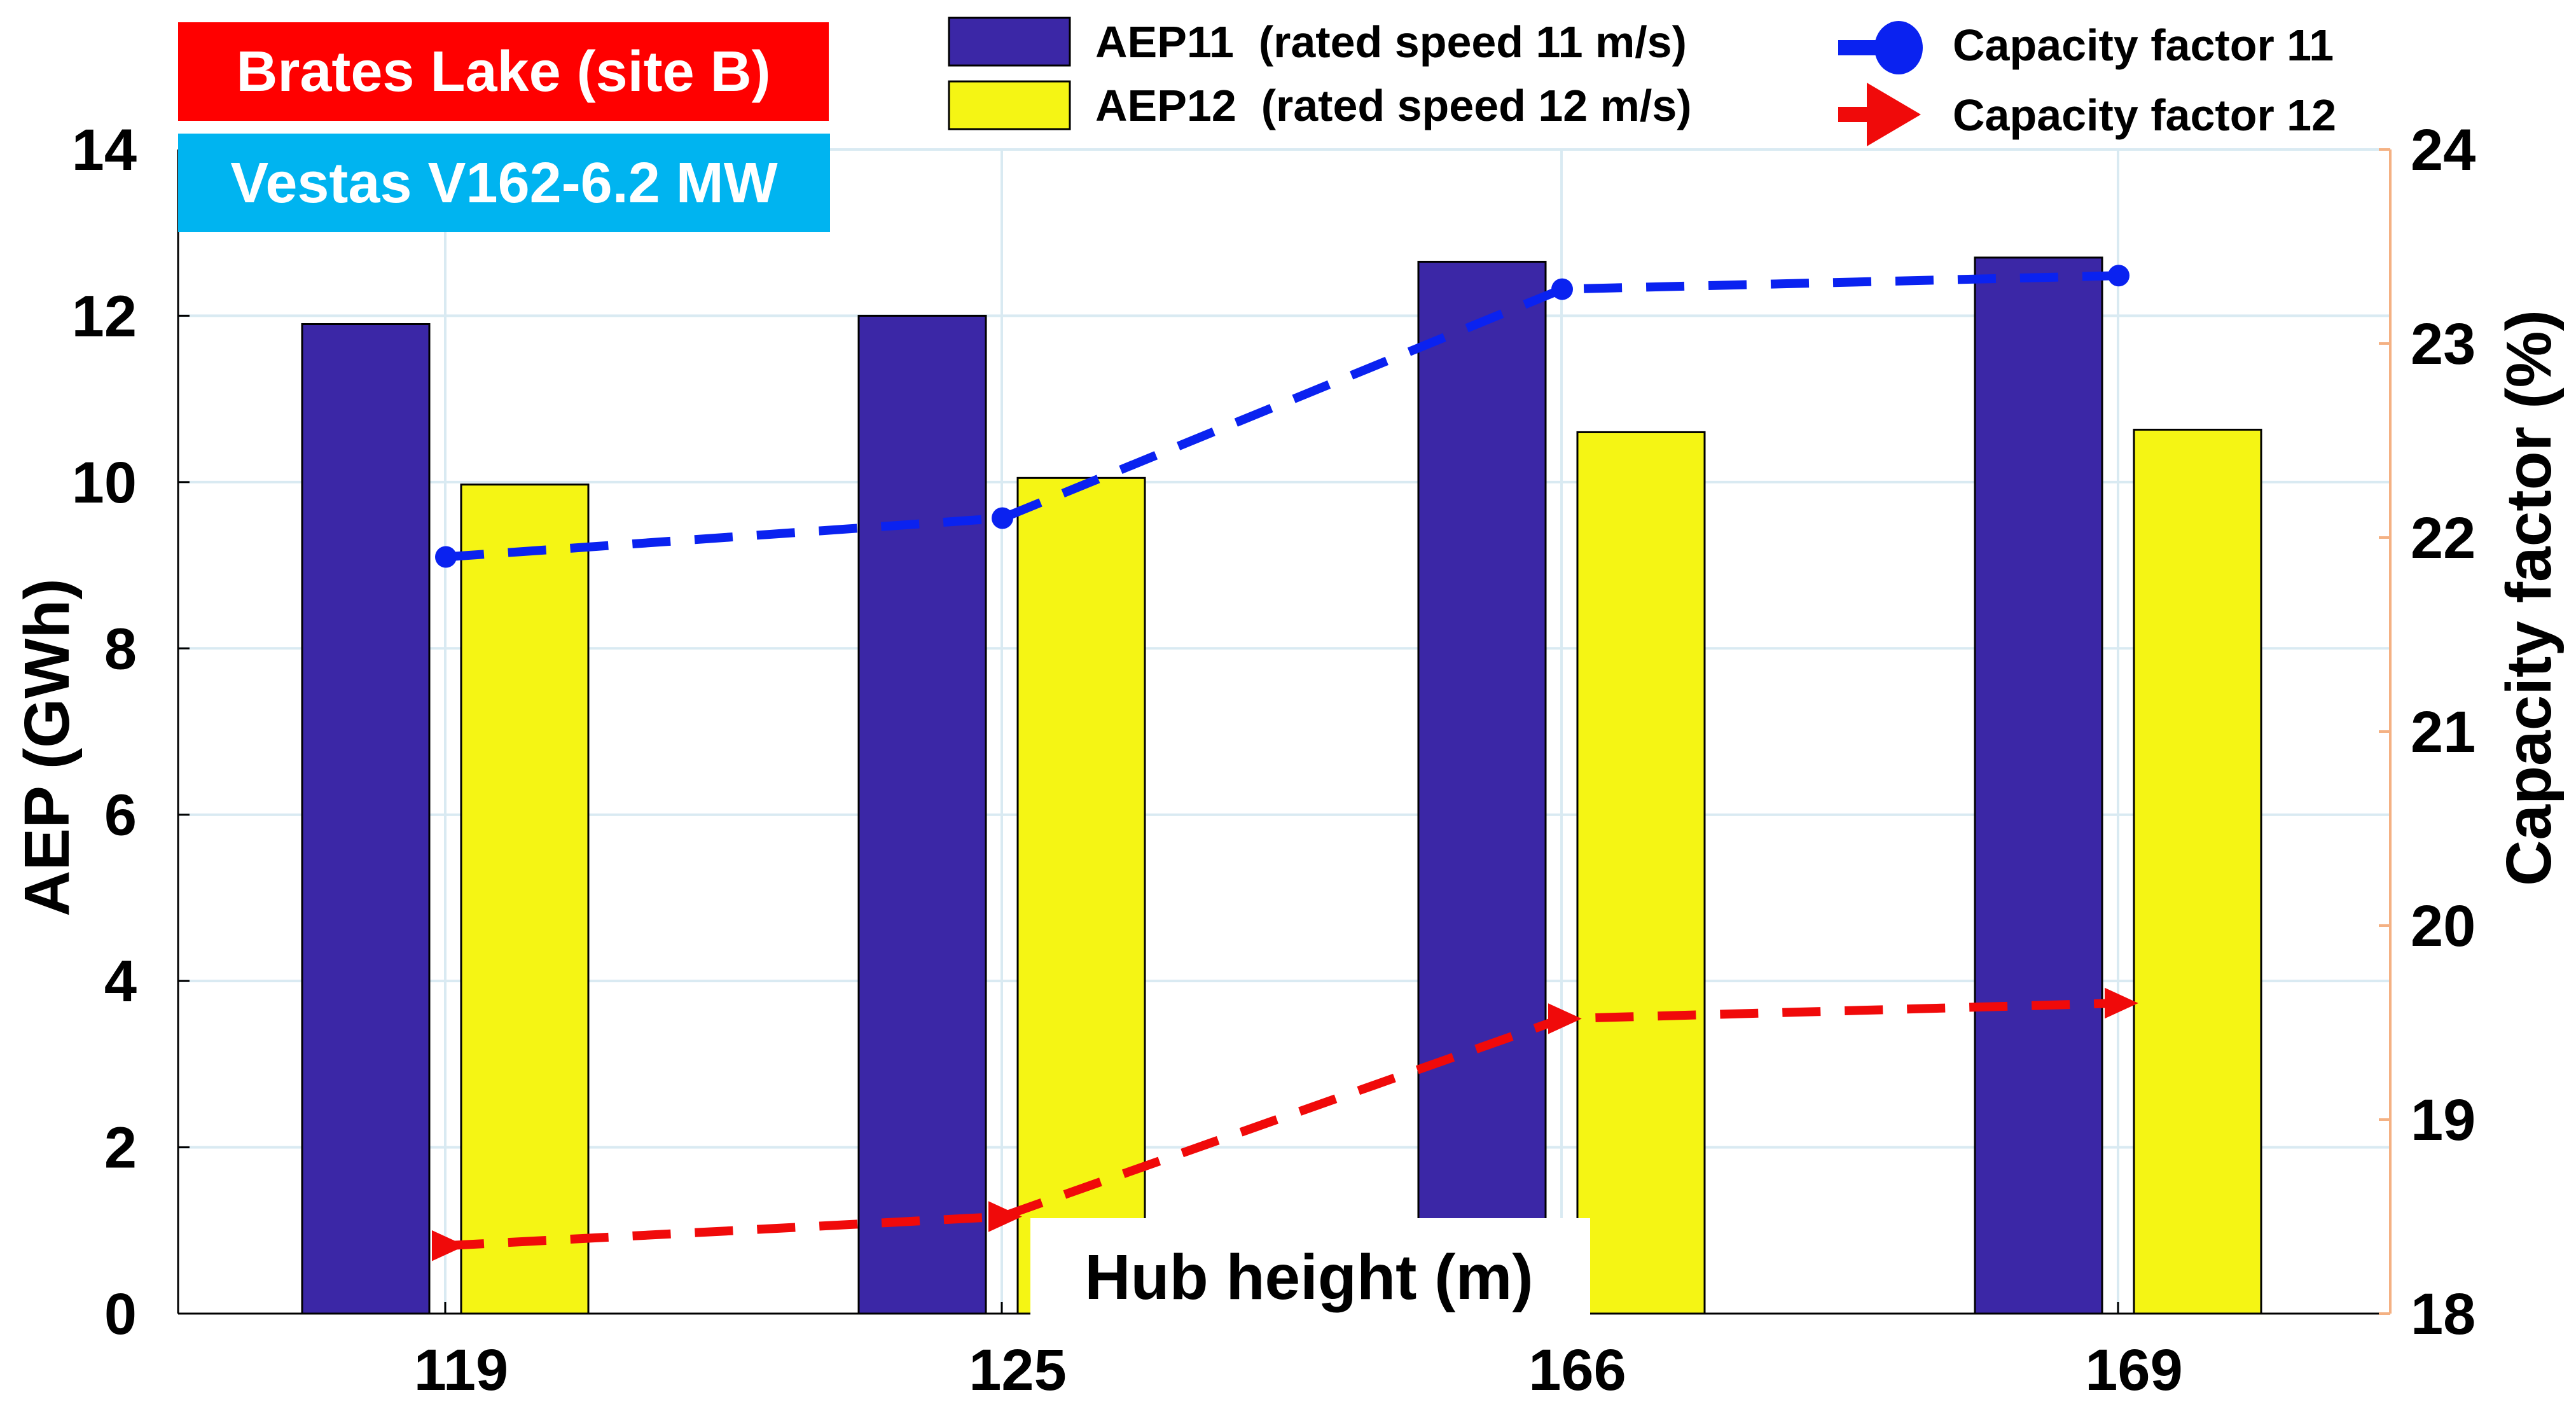 The height and width of the screenshot is (1416, 2576). What do you see at coordinates (120, 1148) in the screenshot?
I see `y-tick-label-1: 2` at bounding box center [120, 1148].